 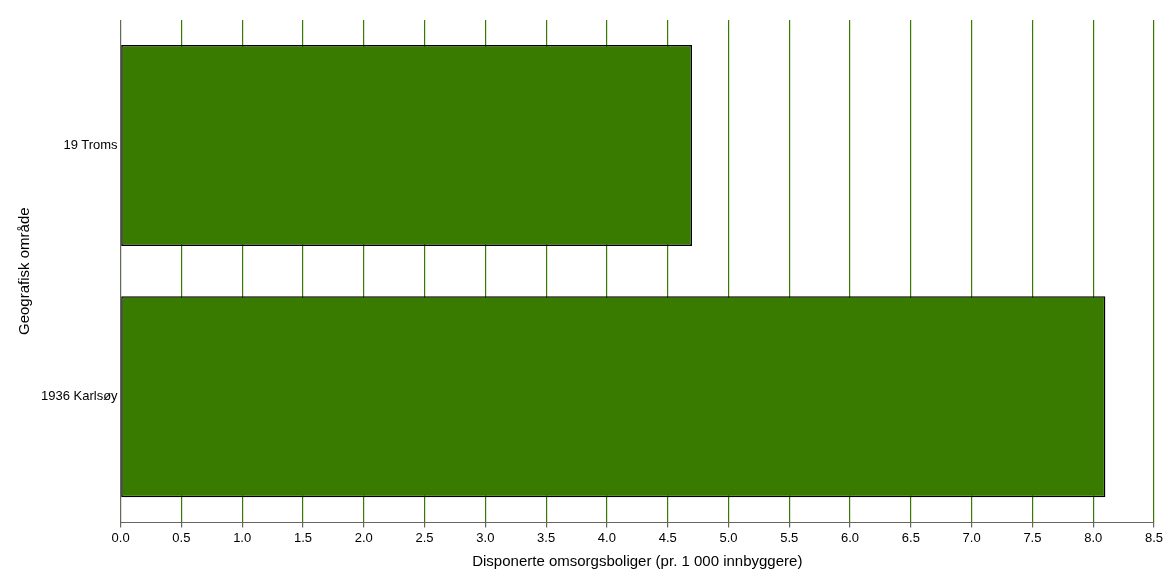 What do you see at coordinates (302, 537) in the screenshot?
I see `x-tick-label: 1.5` at bounding box center [302, 537].